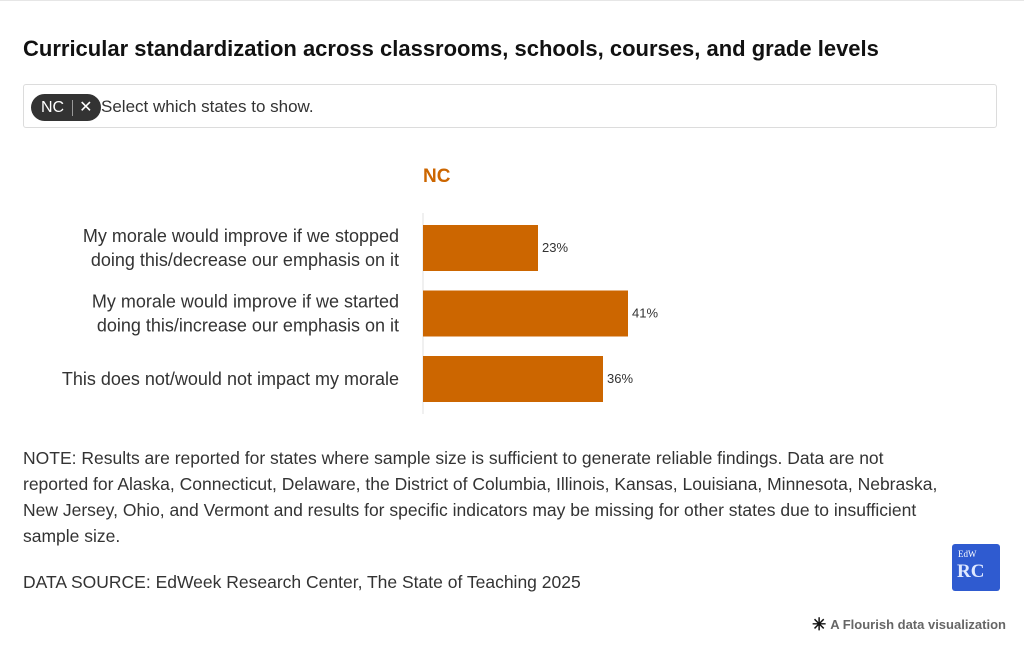 The width and height of the screenshot is (1024, 654). What do you see at coordinates (967, 554) in the screenshot?
I see `logo-top-text: EdW` at bounding box center [967, 554].